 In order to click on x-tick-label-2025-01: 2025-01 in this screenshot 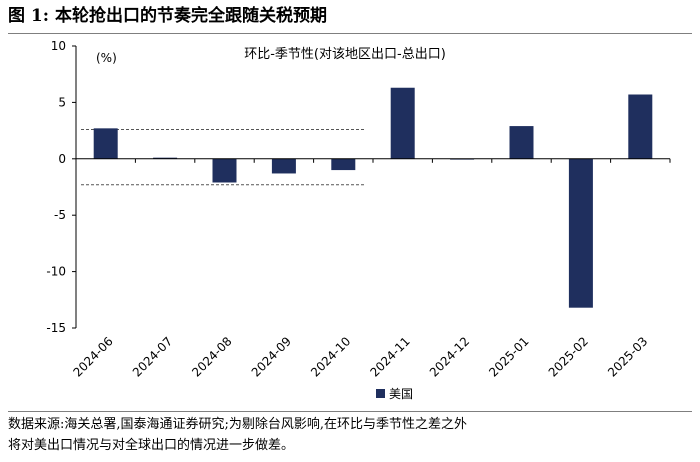, I will do `click(508, 356)`.